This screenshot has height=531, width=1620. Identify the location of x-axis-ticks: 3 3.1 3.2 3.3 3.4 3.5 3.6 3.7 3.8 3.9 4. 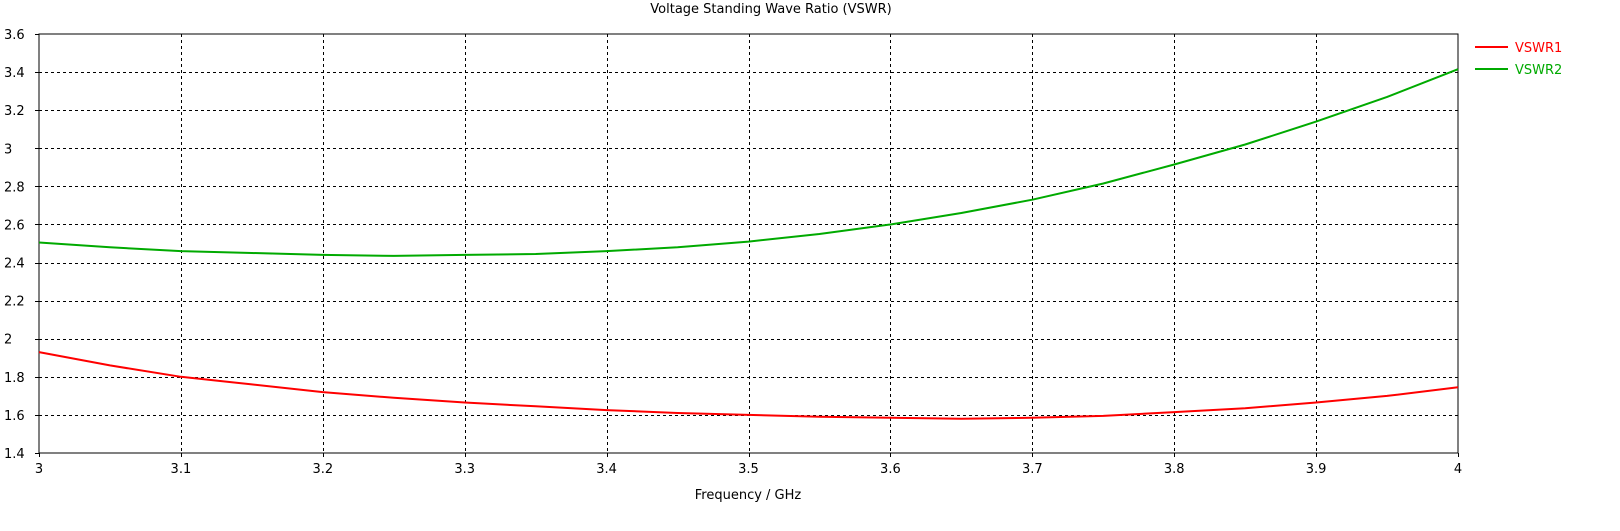
(748, 465).